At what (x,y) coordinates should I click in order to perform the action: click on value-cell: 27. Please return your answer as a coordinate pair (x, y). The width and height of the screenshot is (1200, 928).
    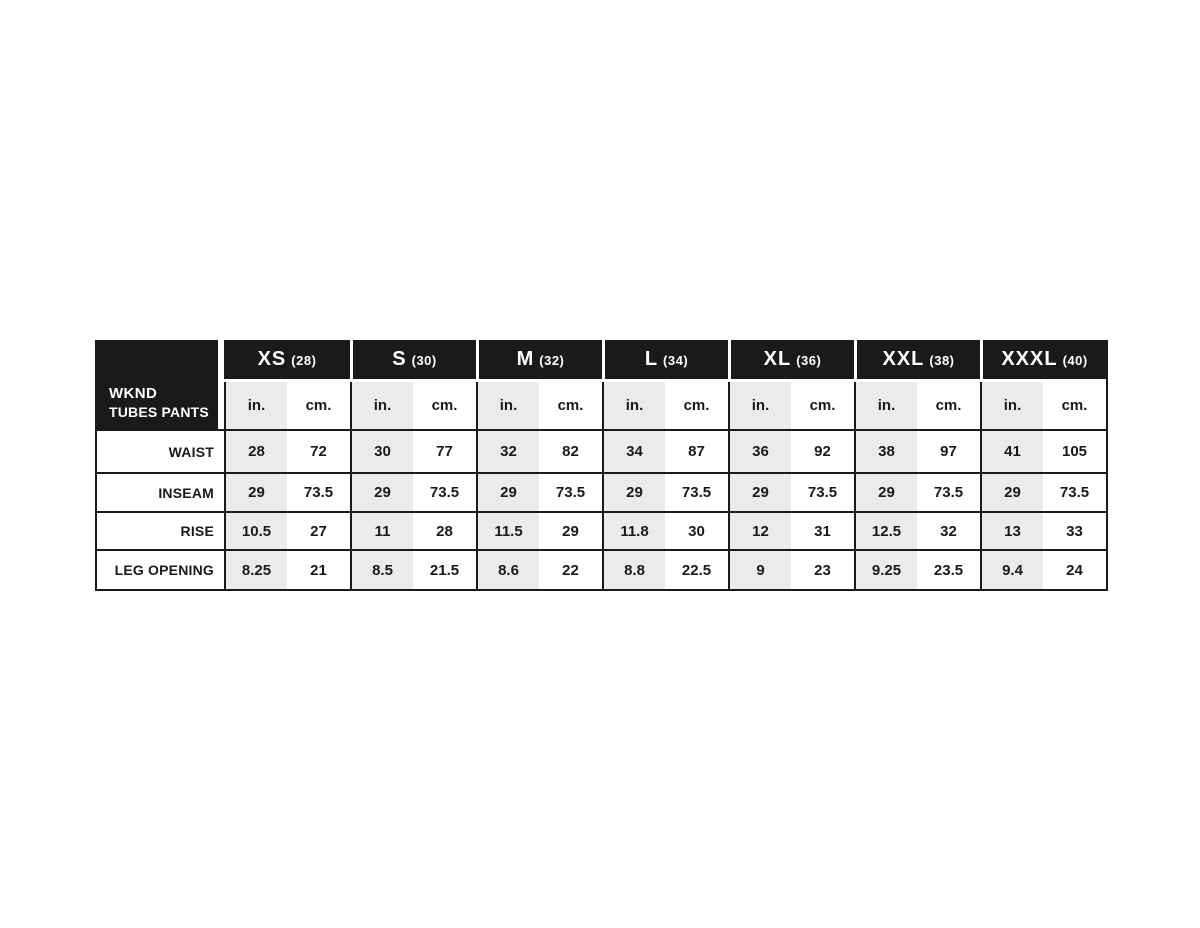
    Looking at the image, I should click on (318, 530).